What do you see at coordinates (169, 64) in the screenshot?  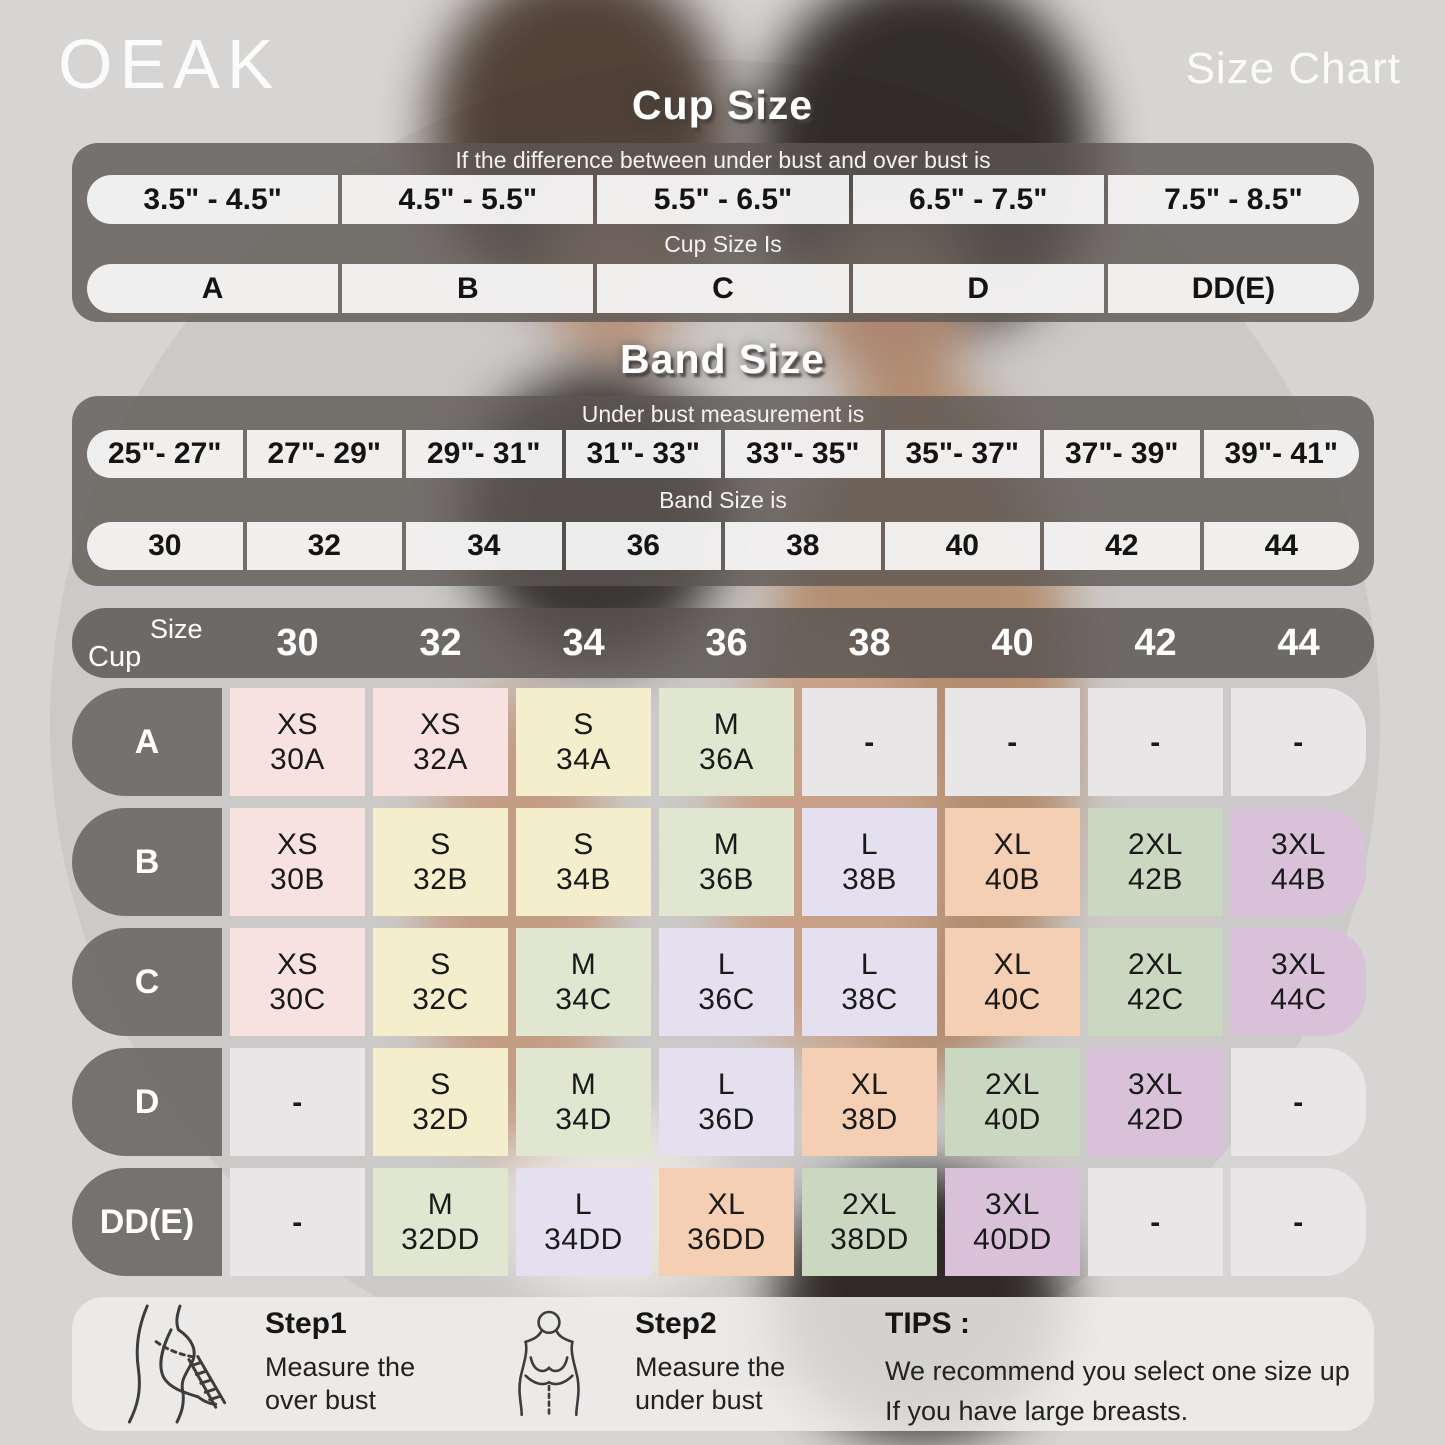 I see `brand-logo: OEAK` at bounding box center [169, 64].